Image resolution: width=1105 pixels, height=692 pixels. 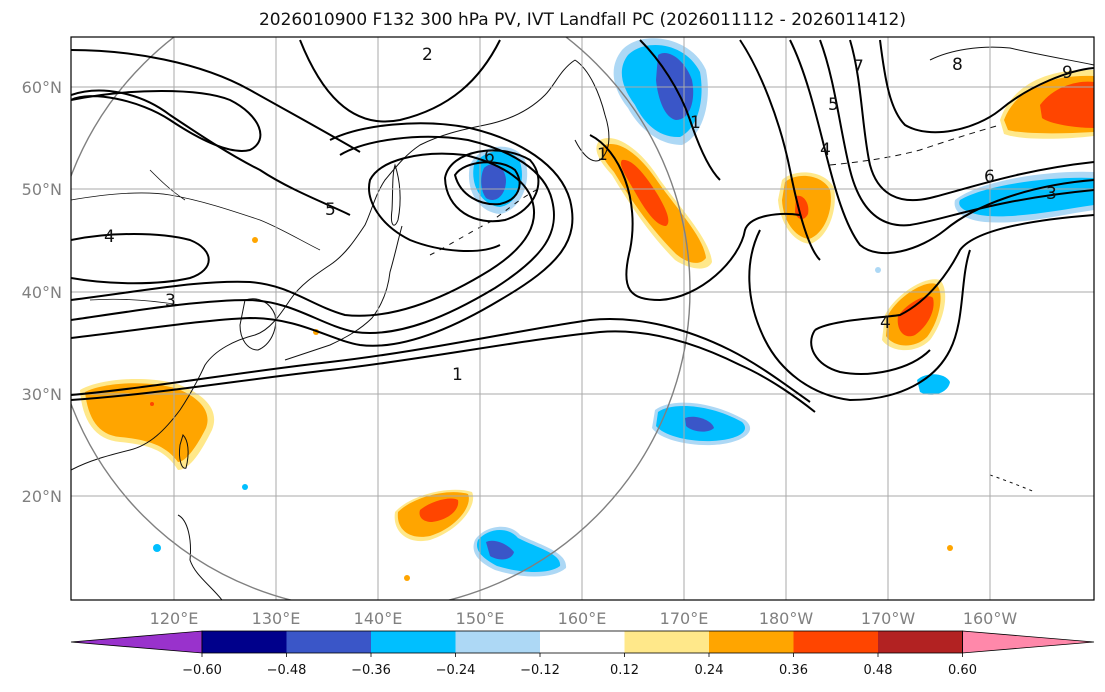 What do you see at coordinates (287, 670) in the screenshot?
I see `colorbar-tick-label: −0.48` at bounding box center [287, 670].